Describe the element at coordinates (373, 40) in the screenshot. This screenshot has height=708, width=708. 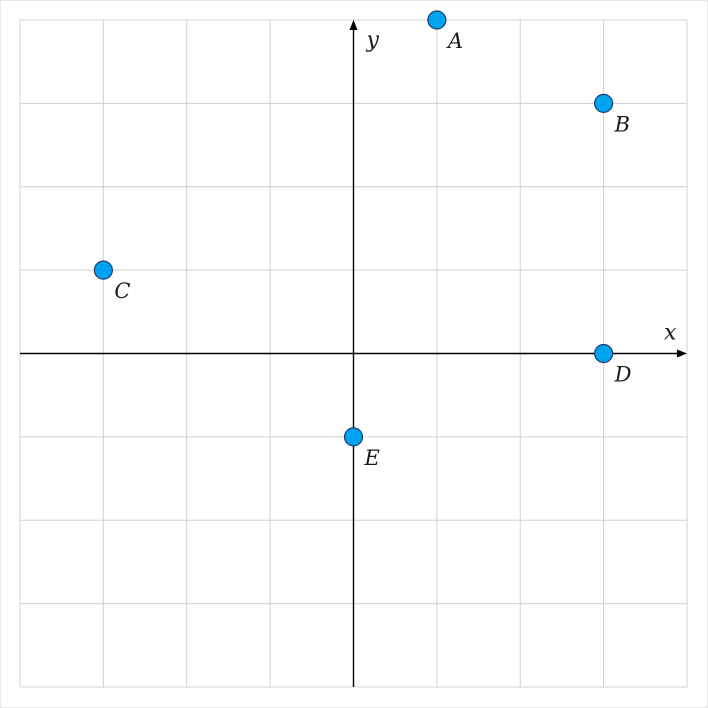
I see `y-axis-label: y` at that location.